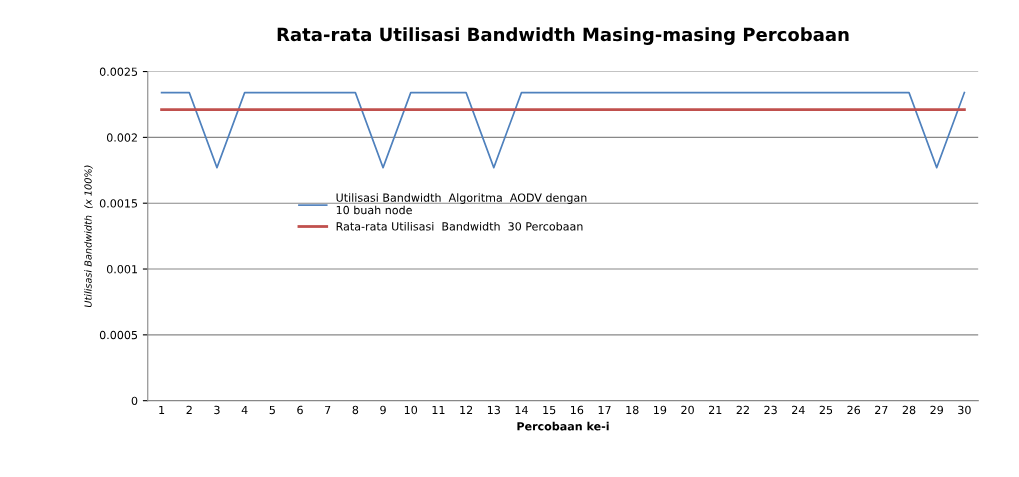  What do you see at coordinates (459, 226) in the screenshot?
I see `legend-label: Rata-rata Utilisasi Bandwidth 30 Percobaan` at bounding box center [459, 226].